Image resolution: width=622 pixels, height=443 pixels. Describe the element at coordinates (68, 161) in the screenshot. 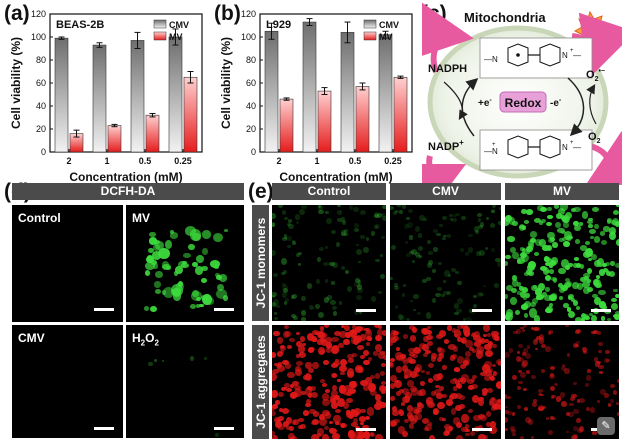

I see `x-tick-label: 2` at that location.